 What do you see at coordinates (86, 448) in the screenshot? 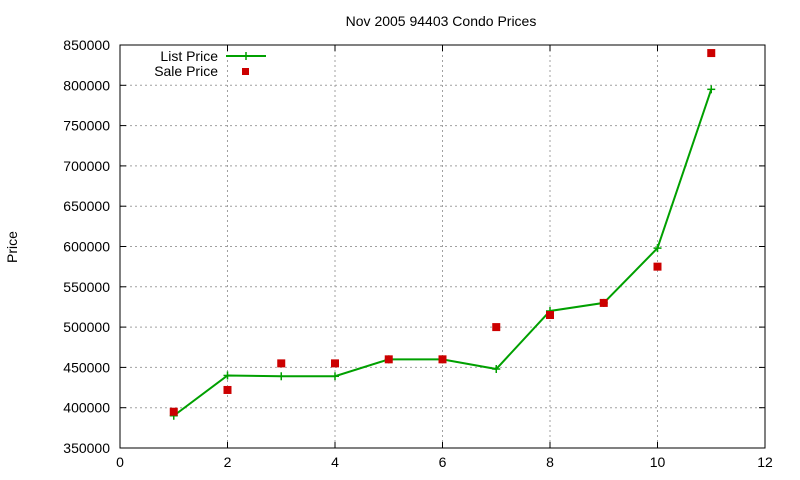
I see `y-tick-label: 350000` at bounding box center [86, 448].